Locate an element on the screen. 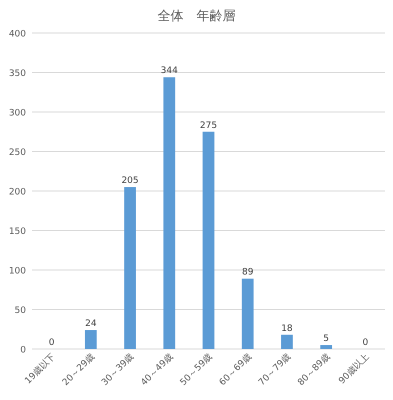 The image size is (393, 400). x-tick-label: 40～49歳 is located at coordinates (157, 369).